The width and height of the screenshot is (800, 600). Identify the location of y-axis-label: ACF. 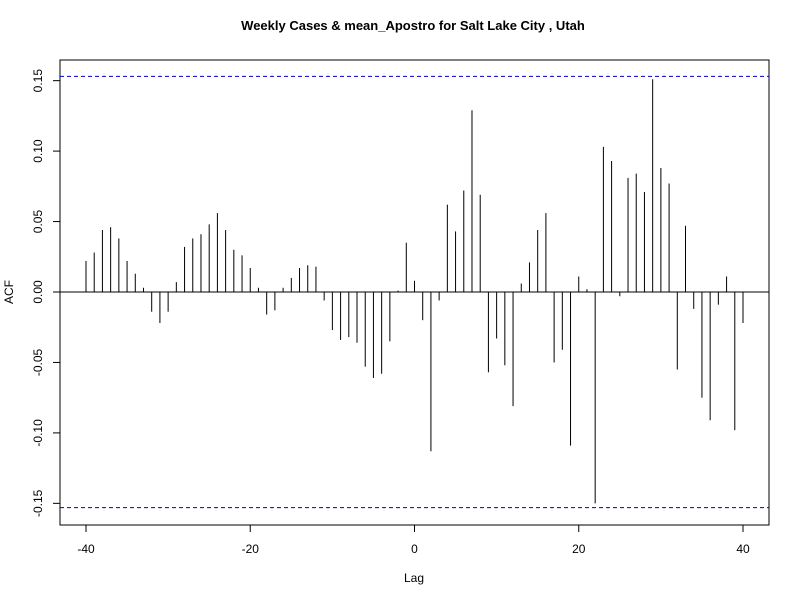
(9, 292).